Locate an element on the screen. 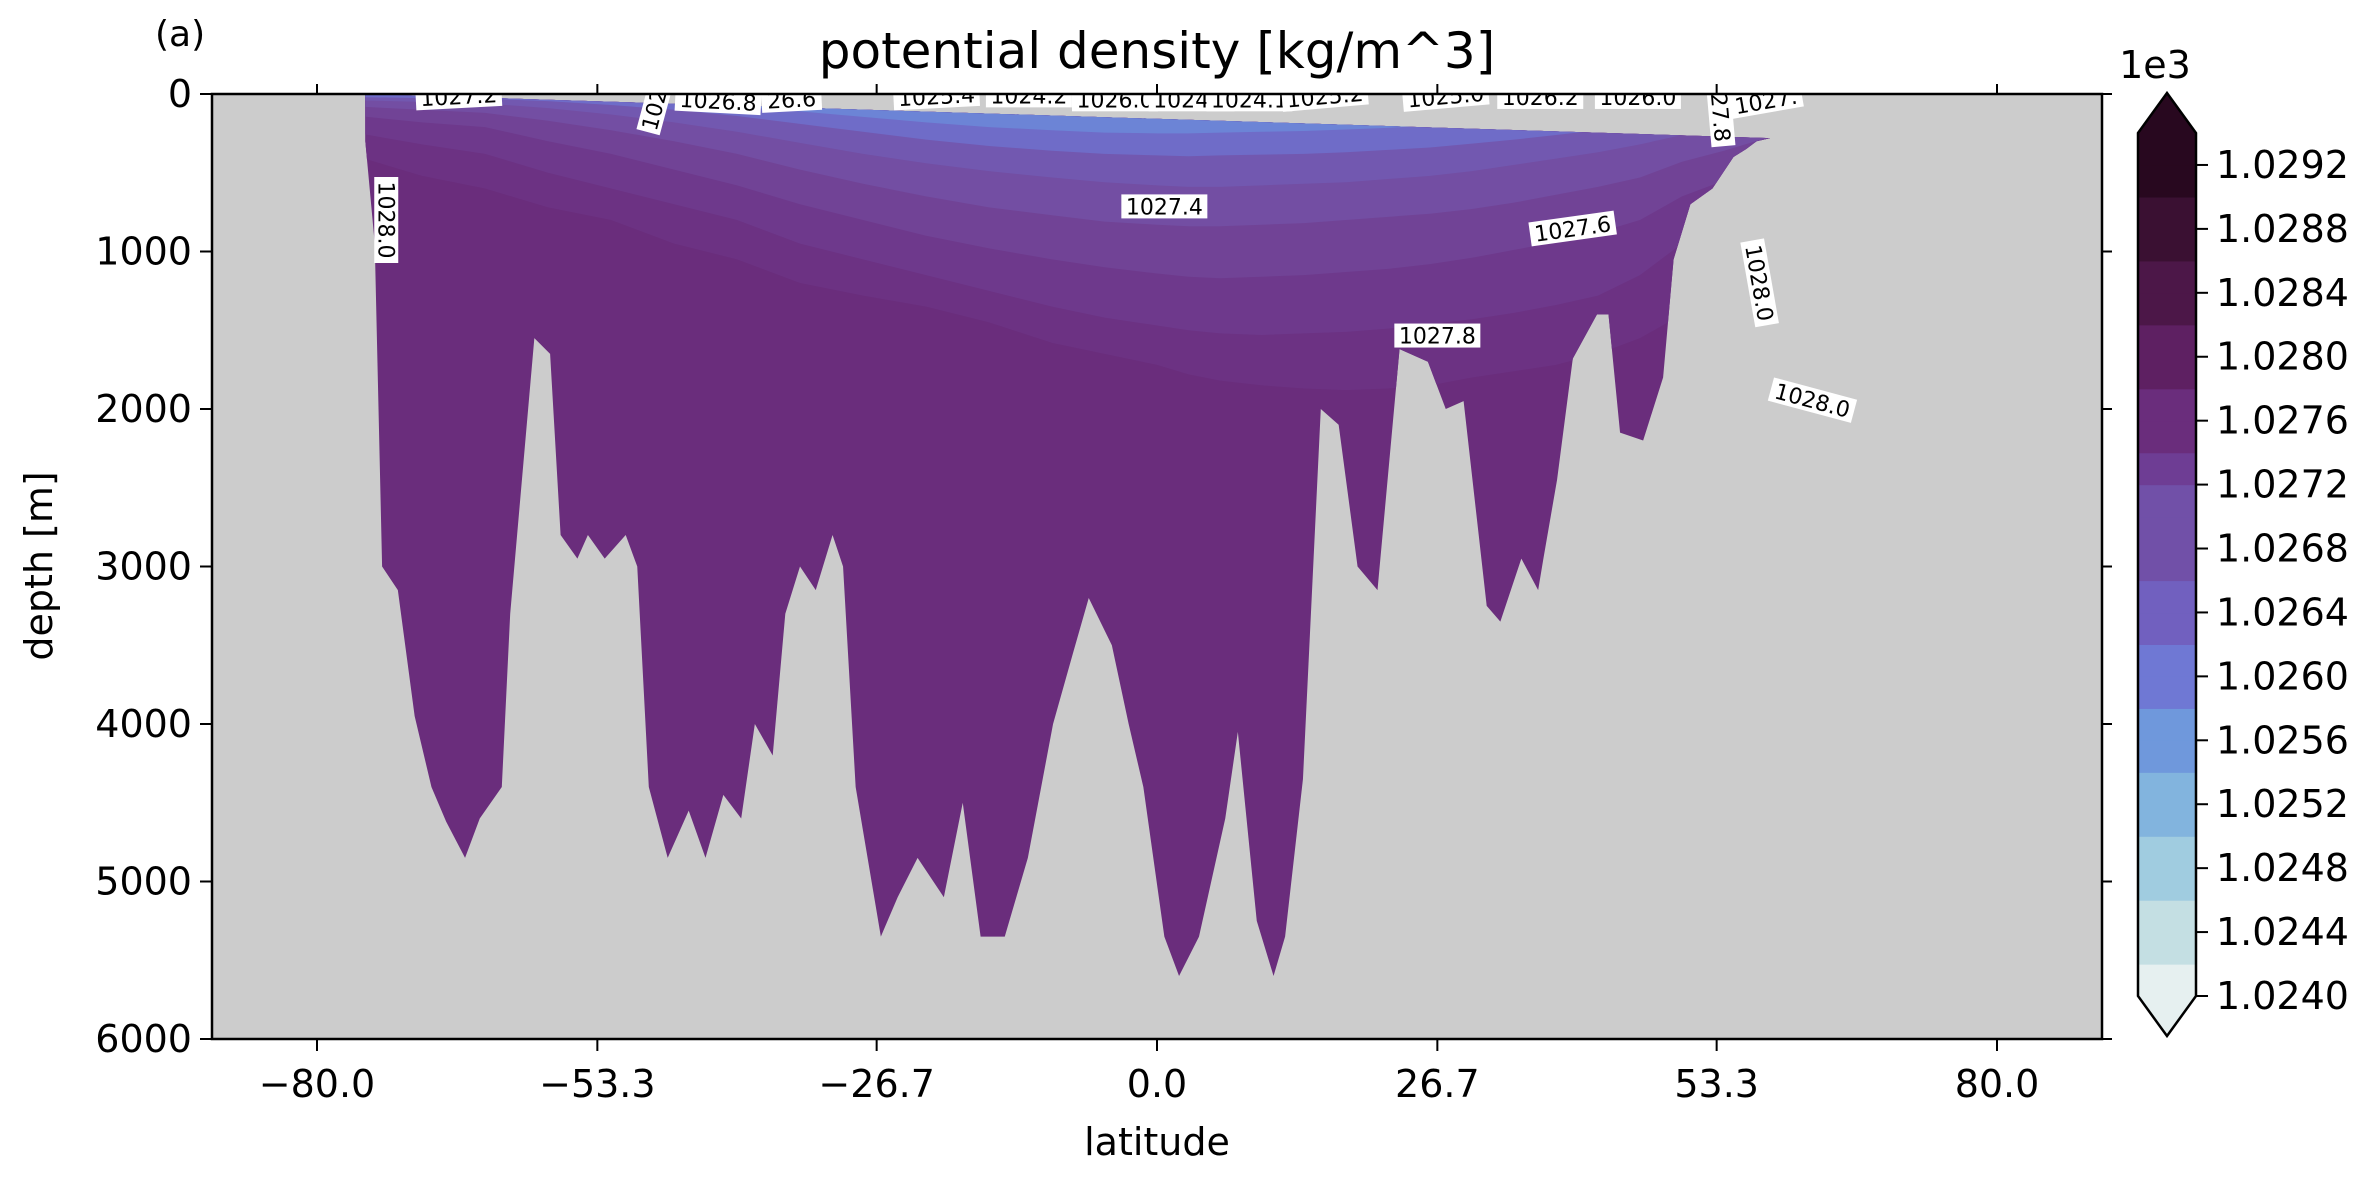 The width and height of the screenshot is (2362, 1181). contour-label-text: 1024.2 is located at coordinates (1028, 96).